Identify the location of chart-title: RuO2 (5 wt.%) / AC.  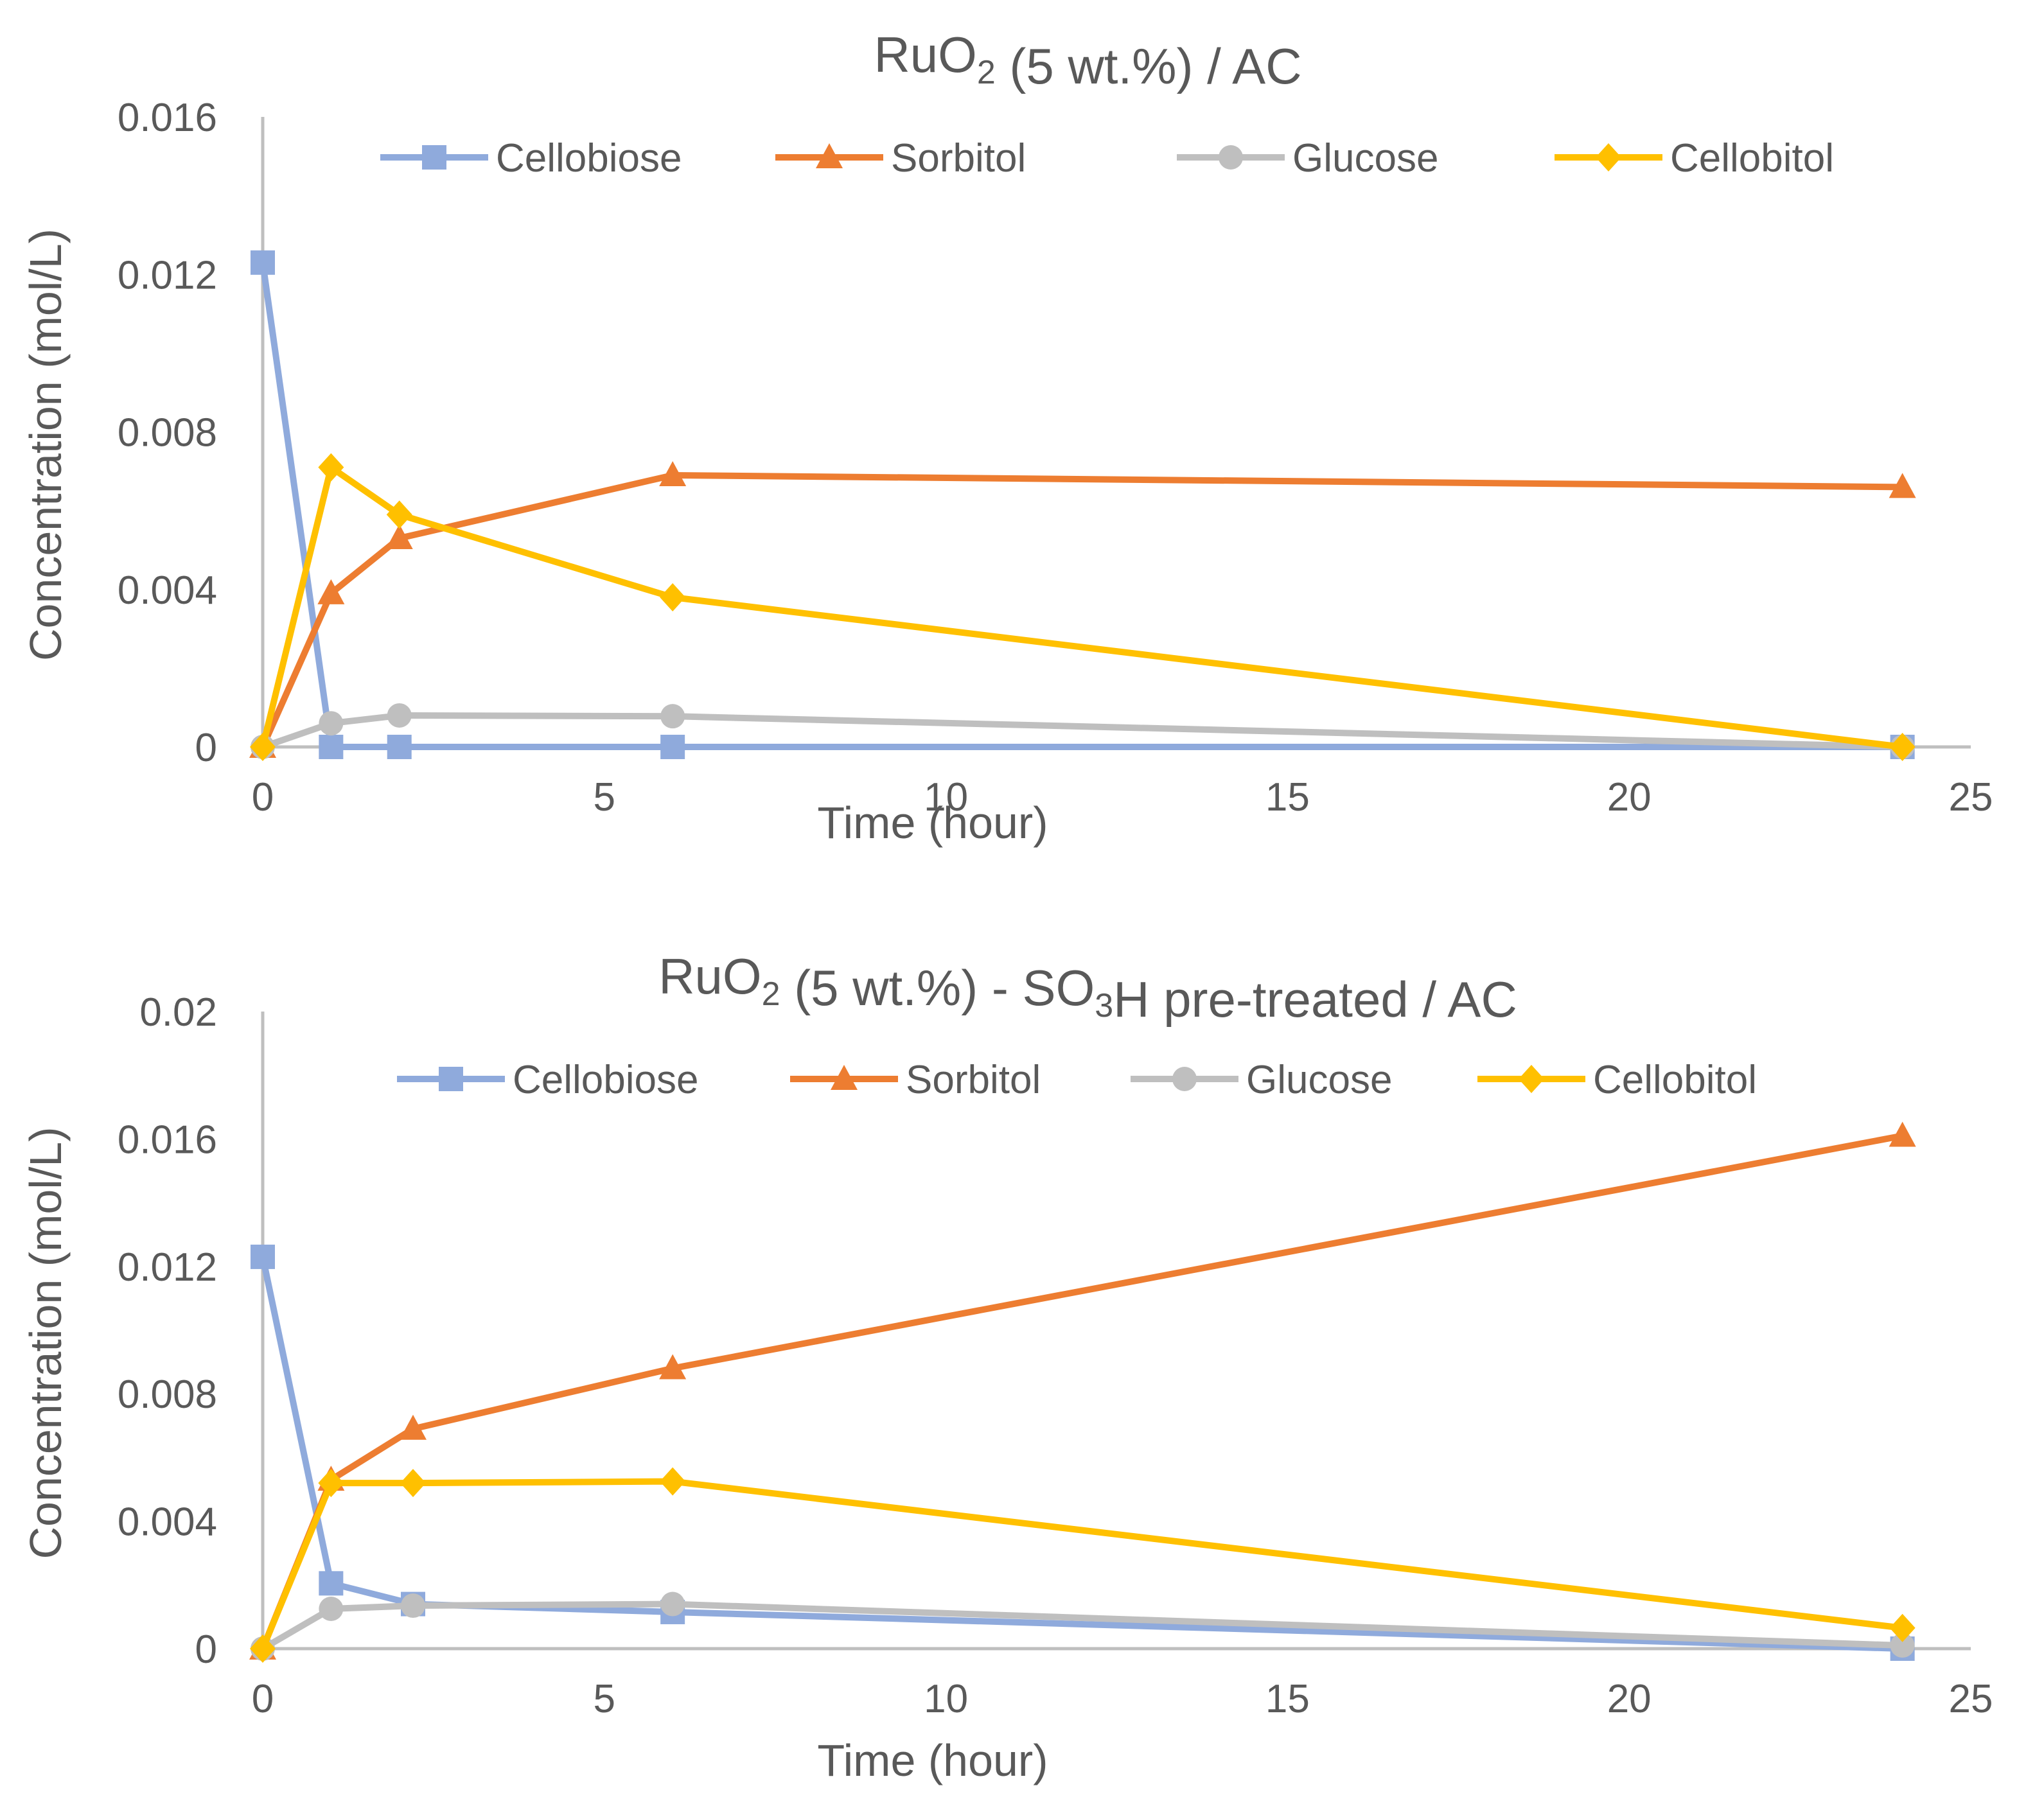
(1087, 60).